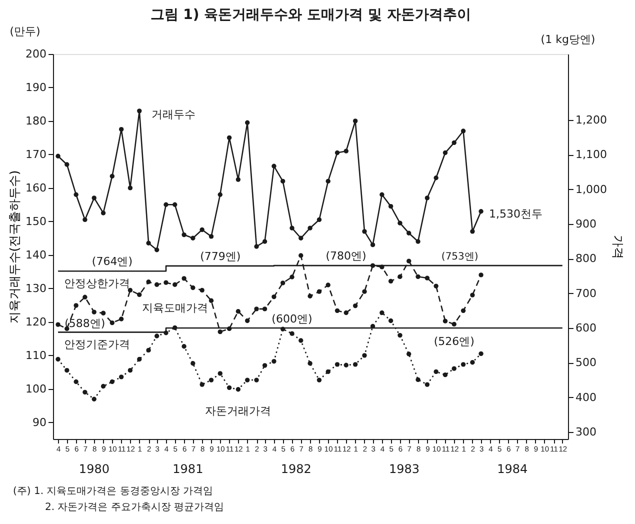 Image resolution: width=635 pixels, height=524 pixels. I want to click on y2-tick-label: 500, so click(586, 363).